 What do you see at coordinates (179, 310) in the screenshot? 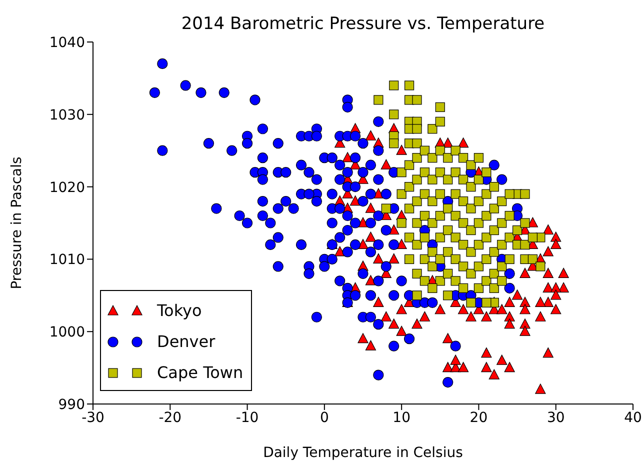
I see `legend-label: Tokyo` at bounding box center [179, 310].